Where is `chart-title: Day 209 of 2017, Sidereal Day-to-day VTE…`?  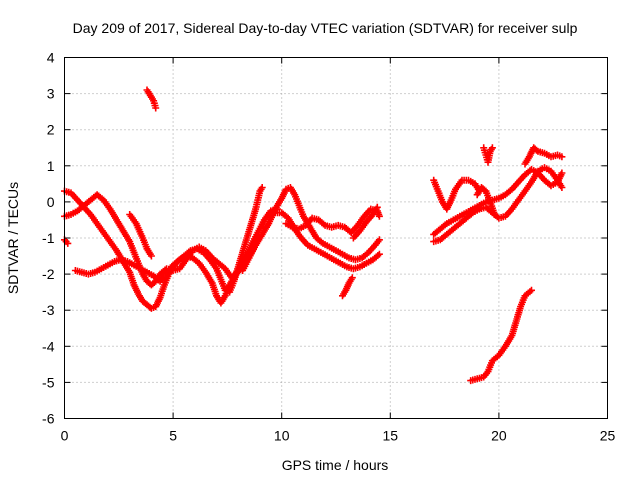
chart-title: Day 209 of 2017, Sidereal Day-to-day VTE… is located at coordinates (325, 28).